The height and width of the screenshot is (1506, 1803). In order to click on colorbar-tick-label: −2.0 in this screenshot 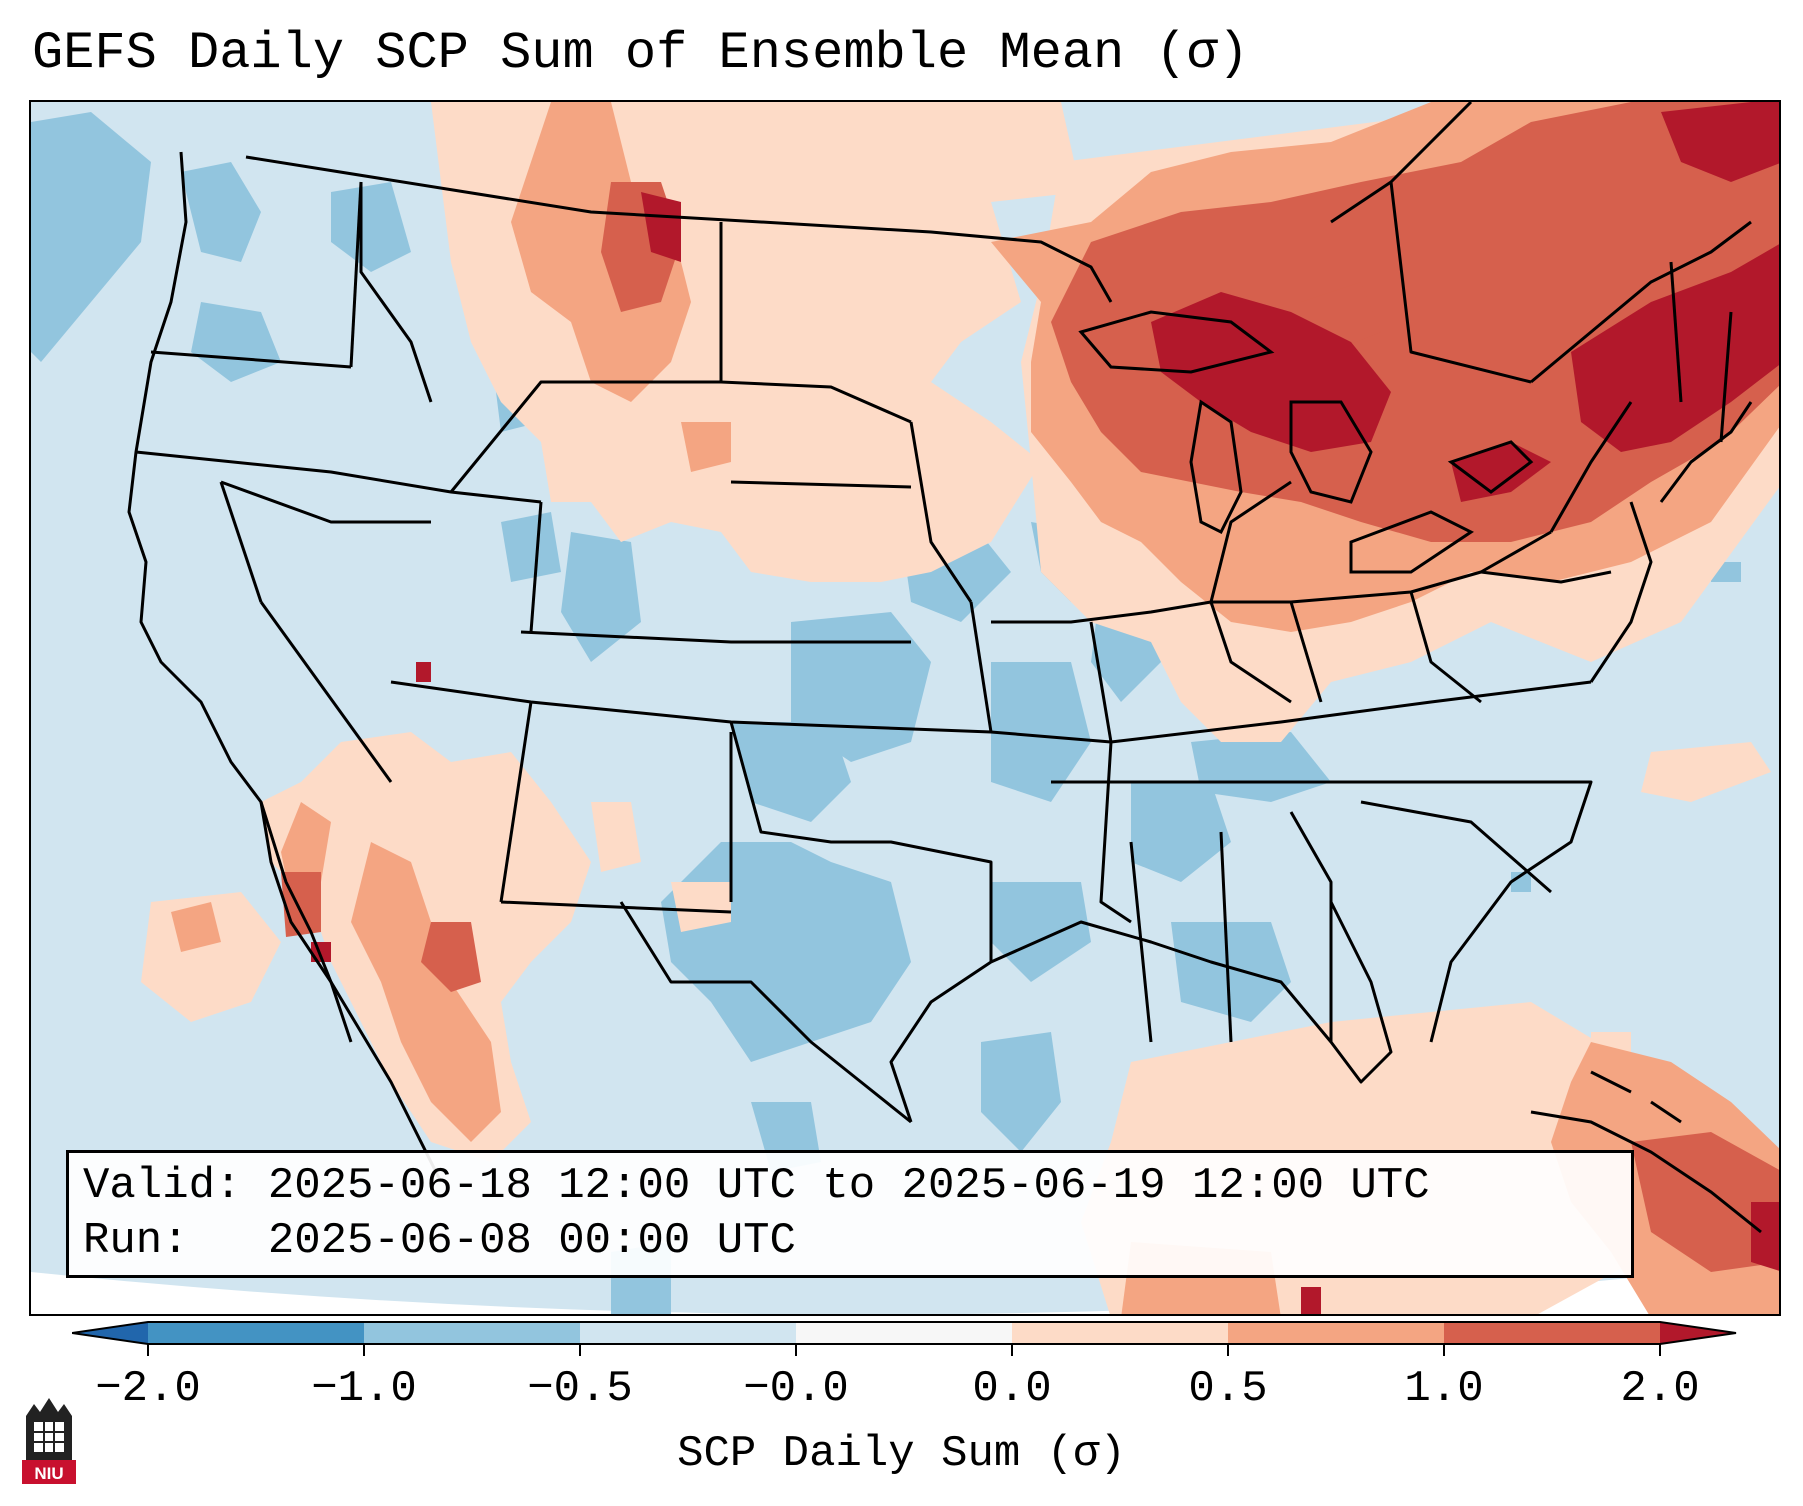, I will do `click(148, 1389)`.